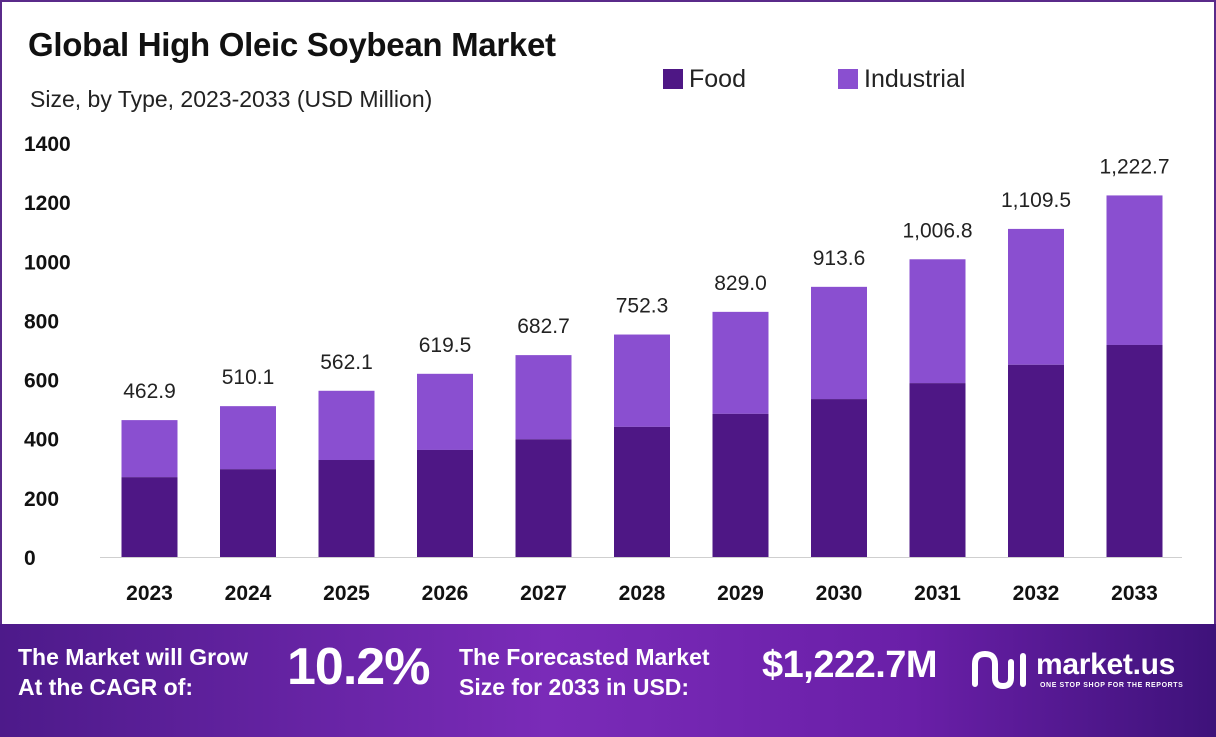  What do you see at coordinates (248, 593) in the screenshot?
I see `x-tick-label-2024: 2024` at bounding box center [248, 593].